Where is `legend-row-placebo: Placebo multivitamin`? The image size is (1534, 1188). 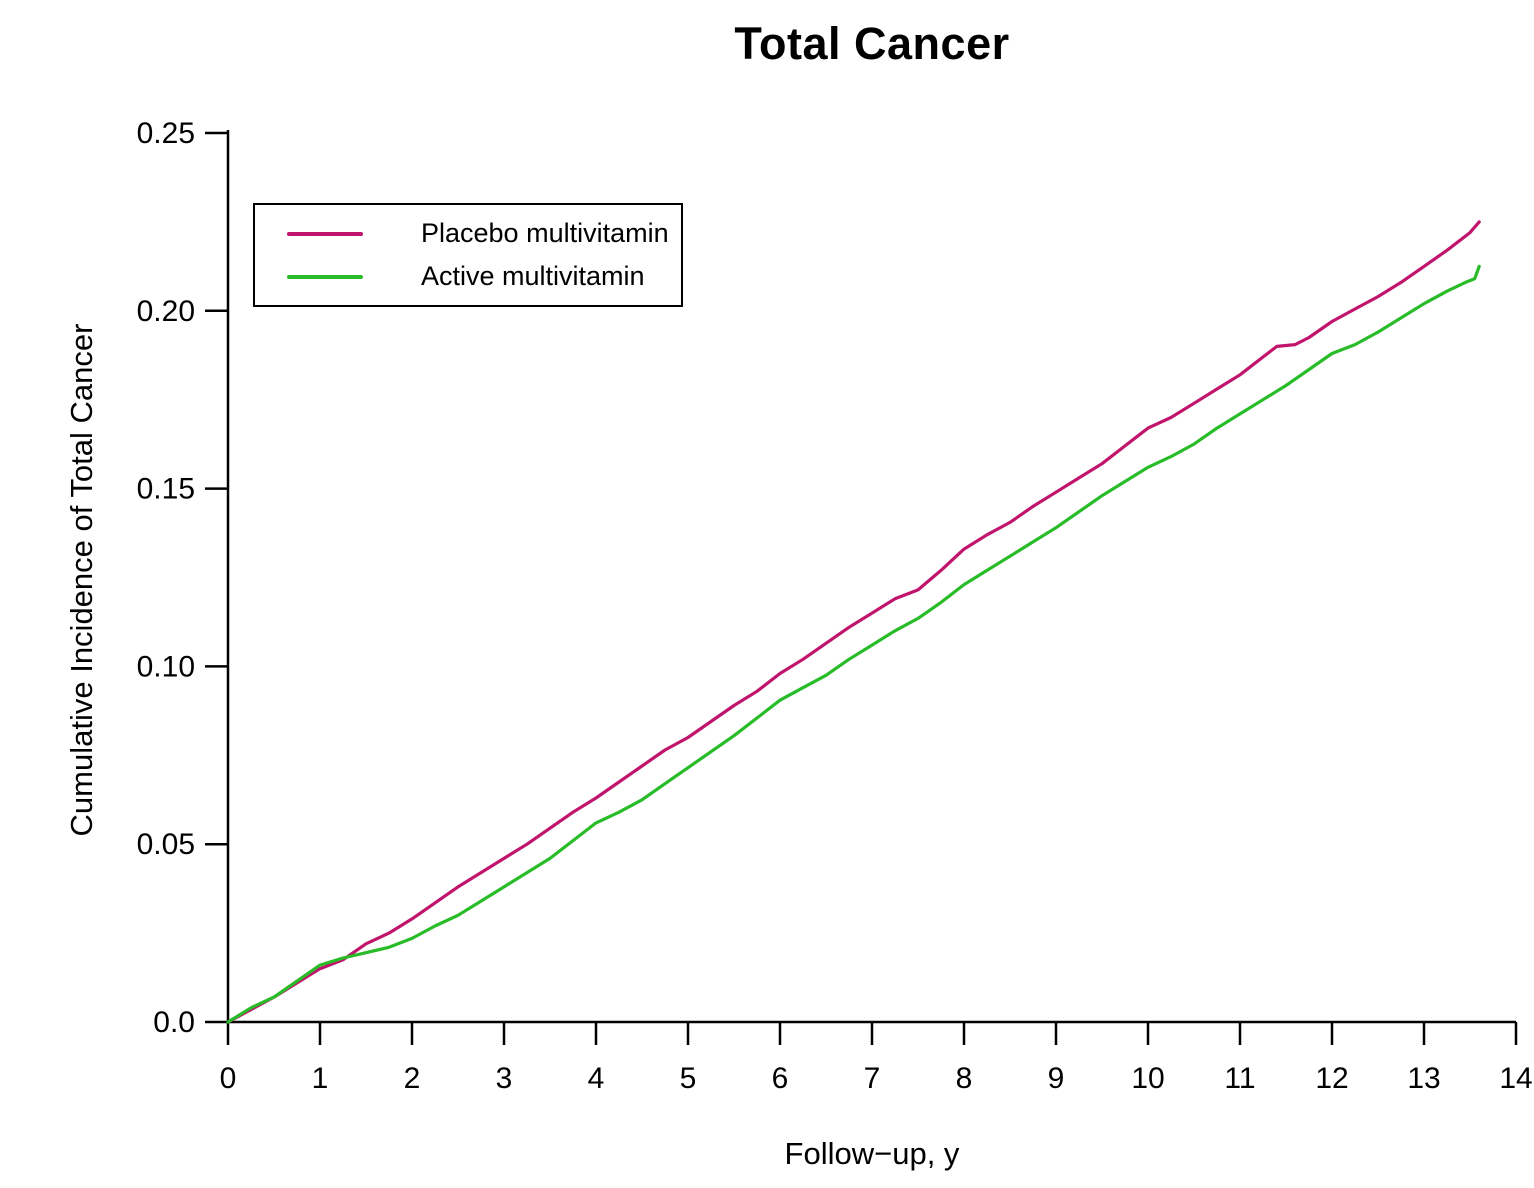
legend-row-placebo: Placebo multivitamin is located at coordinates (484, 233).